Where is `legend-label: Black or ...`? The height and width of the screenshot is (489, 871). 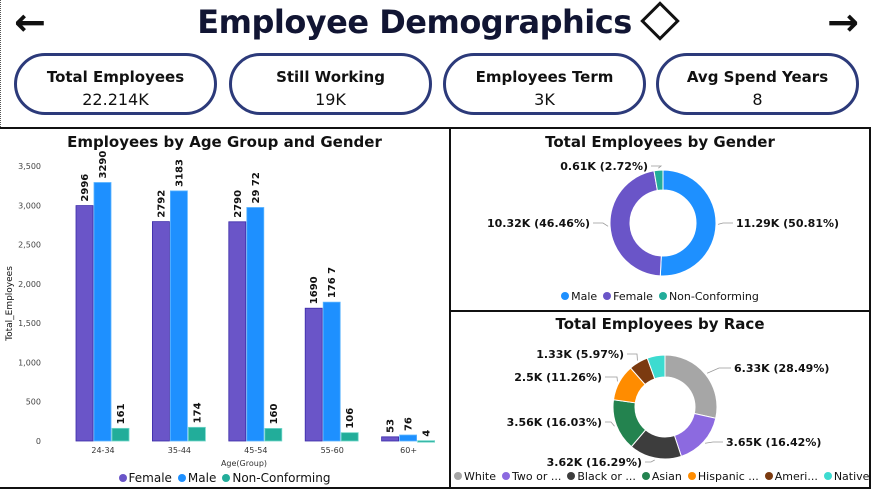 legend-label: Black or ... is located at coordinates (606, 476).